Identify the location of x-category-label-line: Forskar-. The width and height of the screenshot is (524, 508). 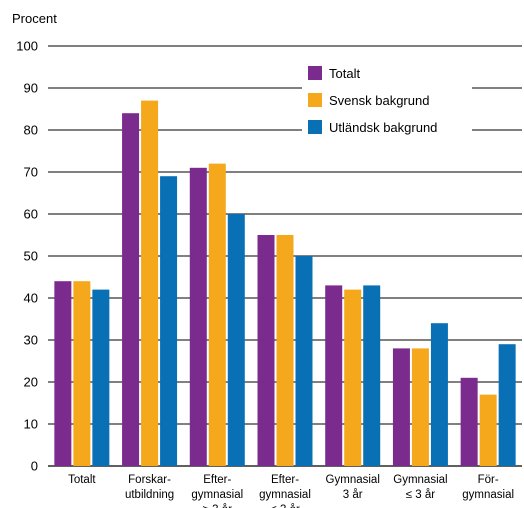
(149, 480).